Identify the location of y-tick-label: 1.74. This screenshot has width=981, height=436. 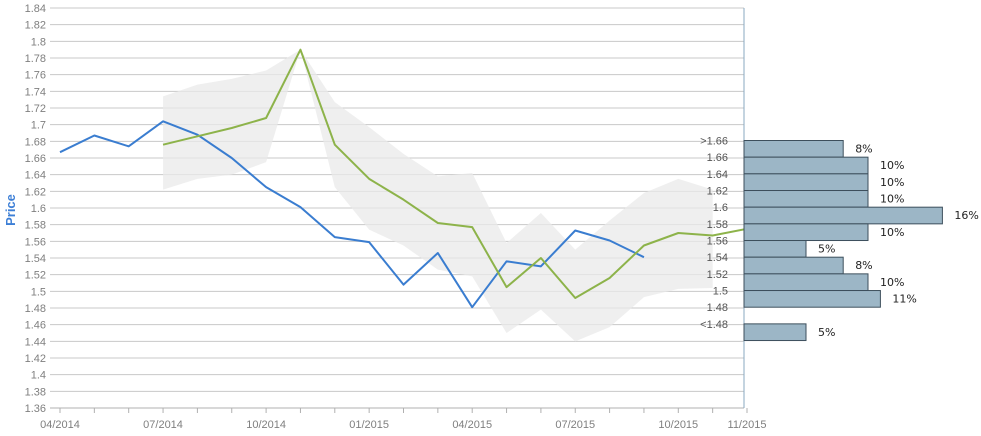
(35, 92).